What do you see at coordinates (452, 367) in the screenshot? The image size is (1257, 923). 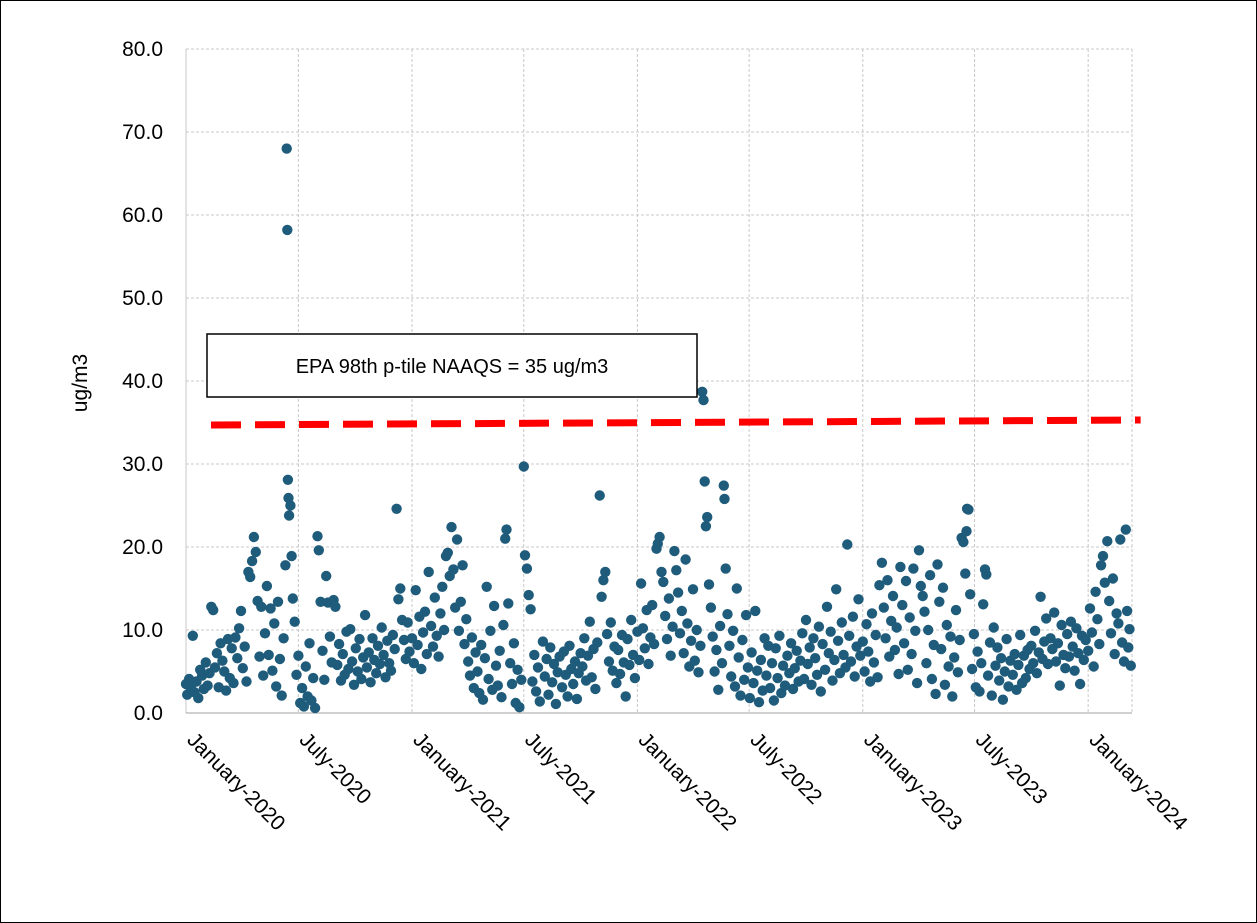 I see `threshold-annotation-label: EPA 98th p-tile NAAQS = 35 ug/m3` at bounding box center [452, 367].